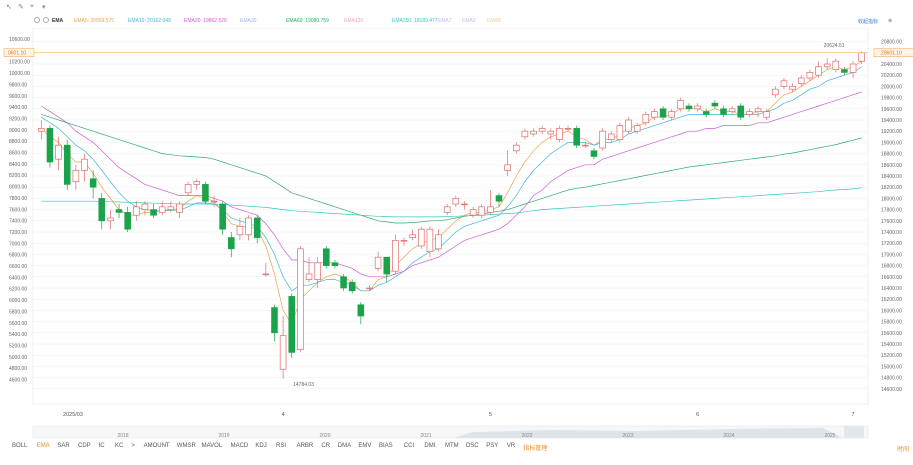 This screenshot has height=465, width=913. What do you see at coordinates (133, 446) in the screenshot?
I see `indicator-tab: >` at bounding box center [133, 446].